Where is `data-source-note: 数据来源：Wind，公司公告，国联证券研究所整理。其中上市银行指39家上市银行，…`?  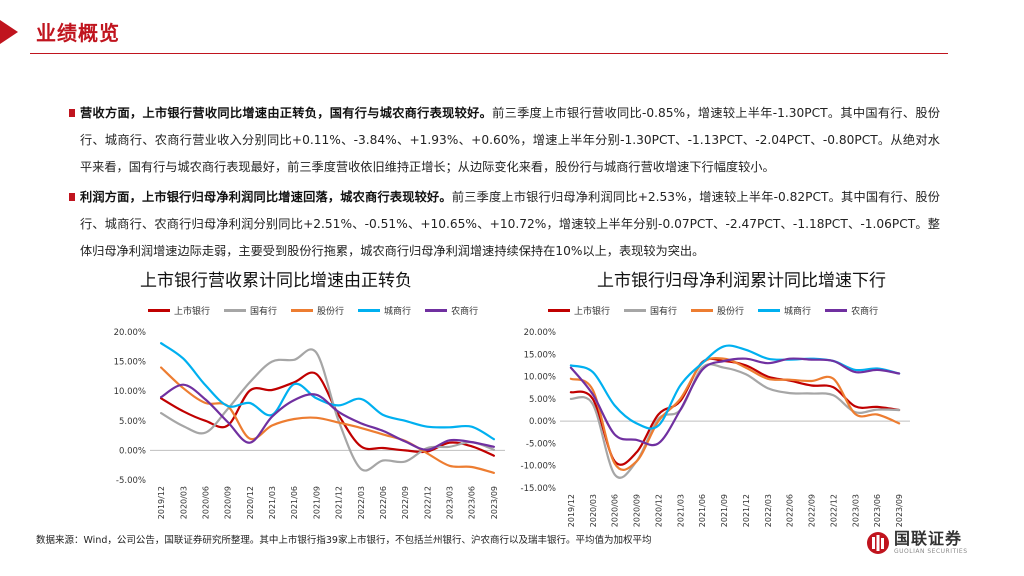 data-source-note: 数据来源：Wind，公司公告，国联证券研究所整理。其中上市银行指39家上市银行，… is located at coordinates (344, 540).